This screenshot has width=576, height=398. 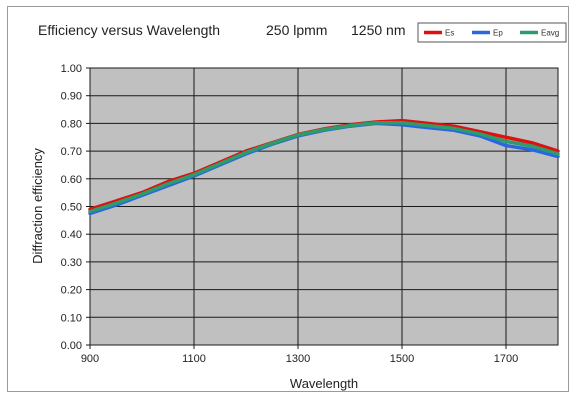 I want to click on y-tick-label: 0.80, so click(x=71, y=124).